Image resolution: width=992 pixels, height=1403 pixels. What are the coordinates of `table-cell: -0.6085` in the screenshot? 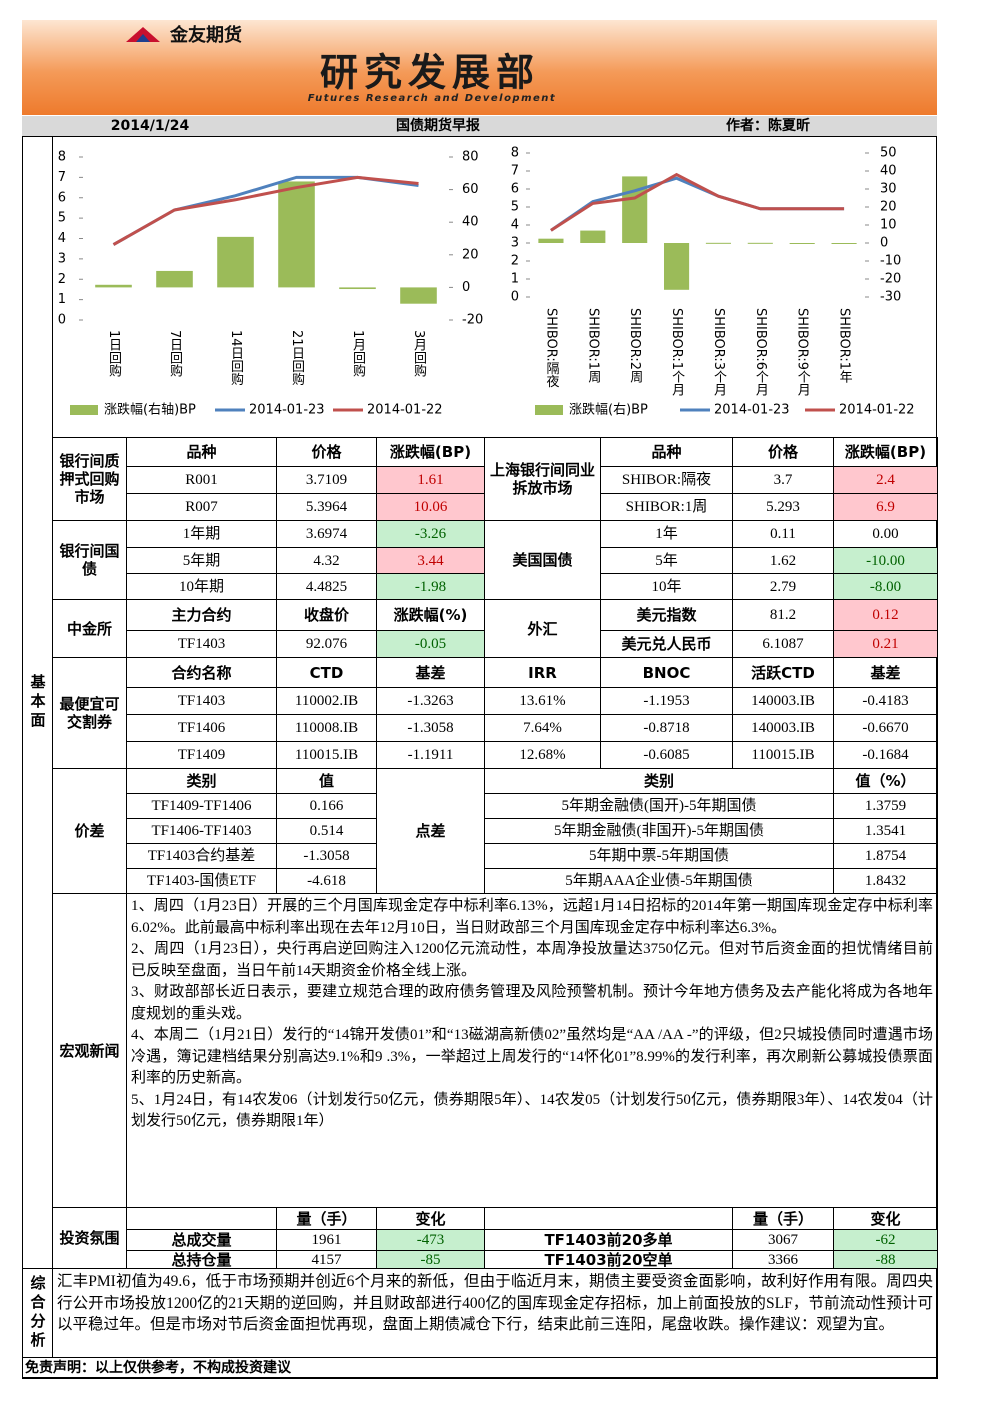 It's located at (666, 755).